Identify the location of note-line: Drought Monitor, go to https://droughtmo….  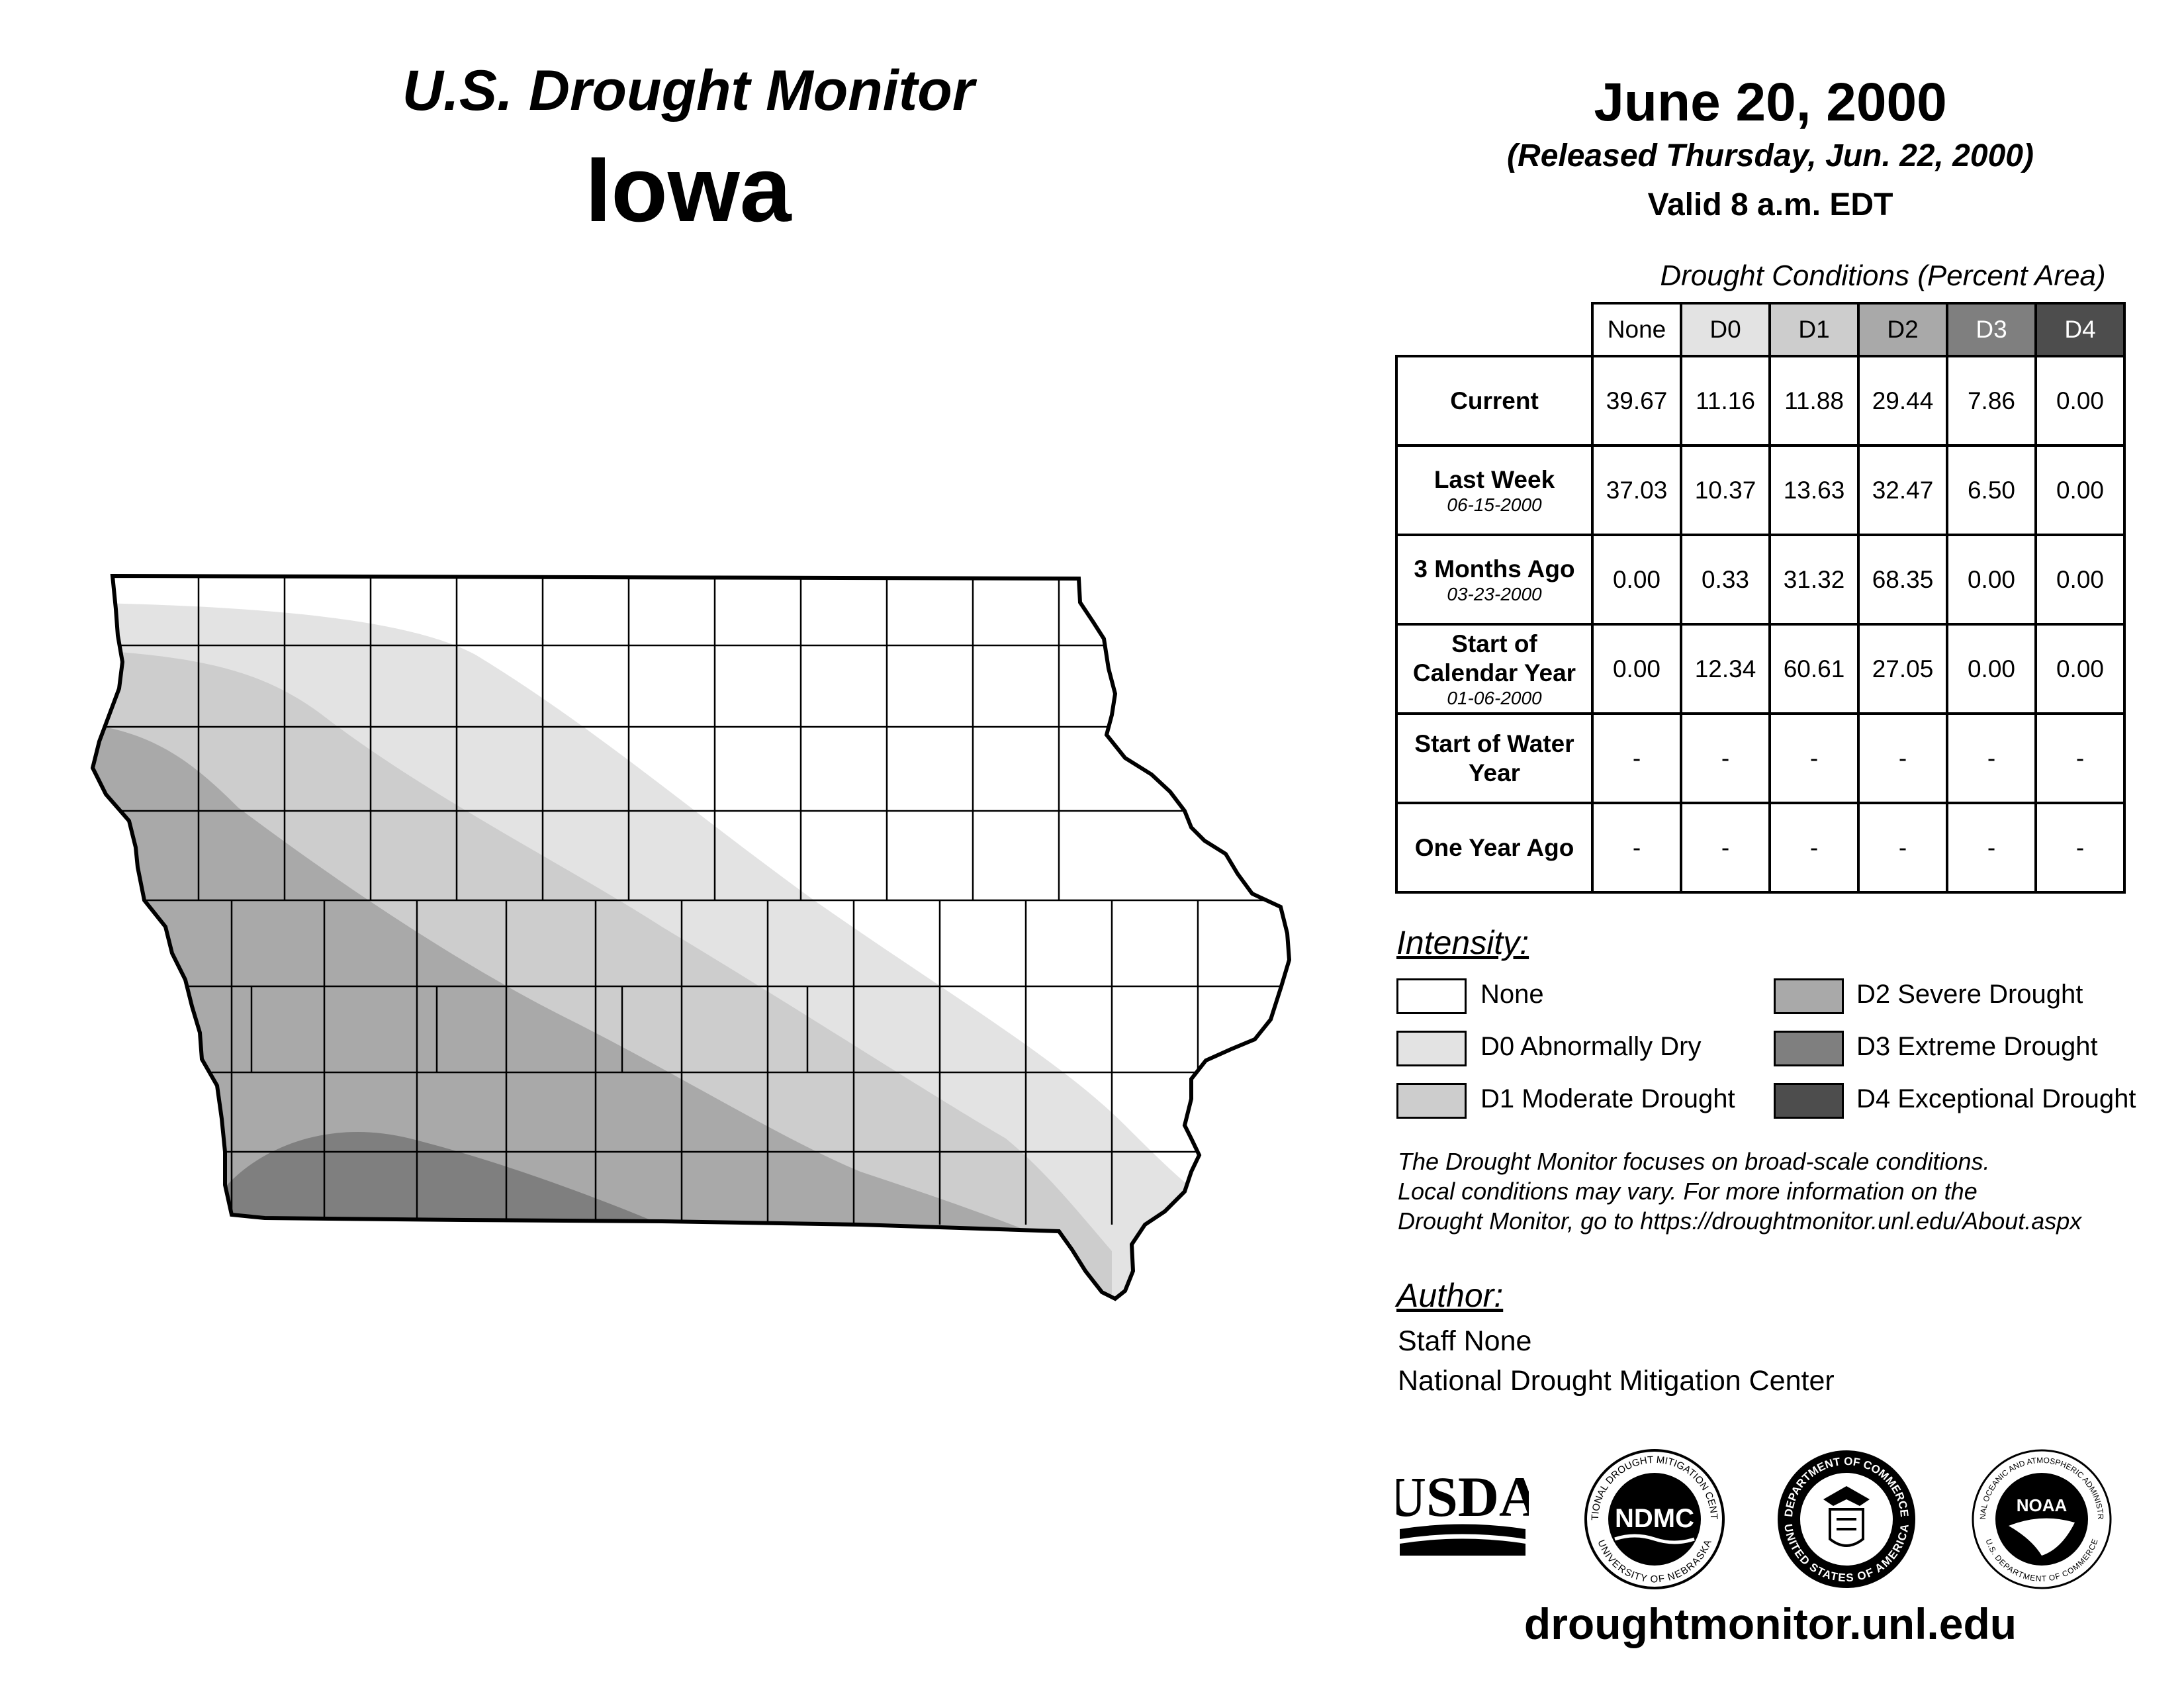
(1740, 1221).